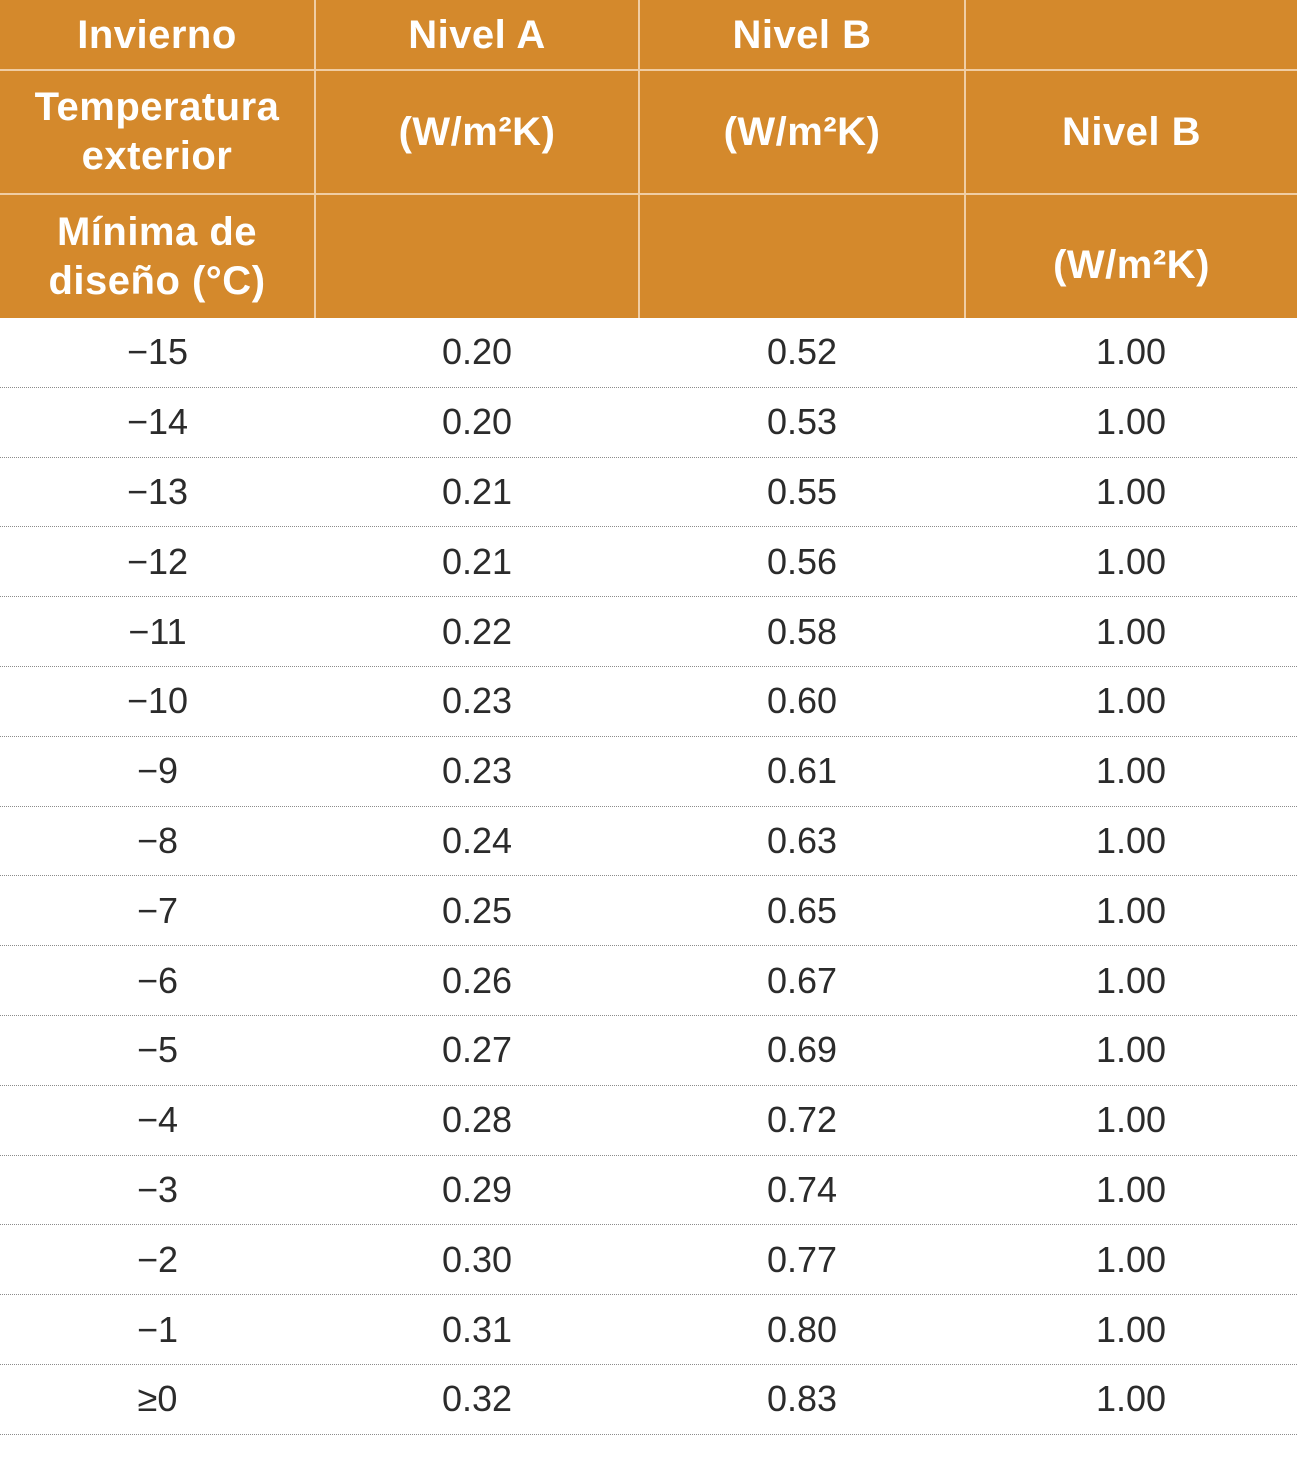 This screenshot has width=1297, height=1463. I want to click on cell-nivel-b: 0.56, so click(802, 561).